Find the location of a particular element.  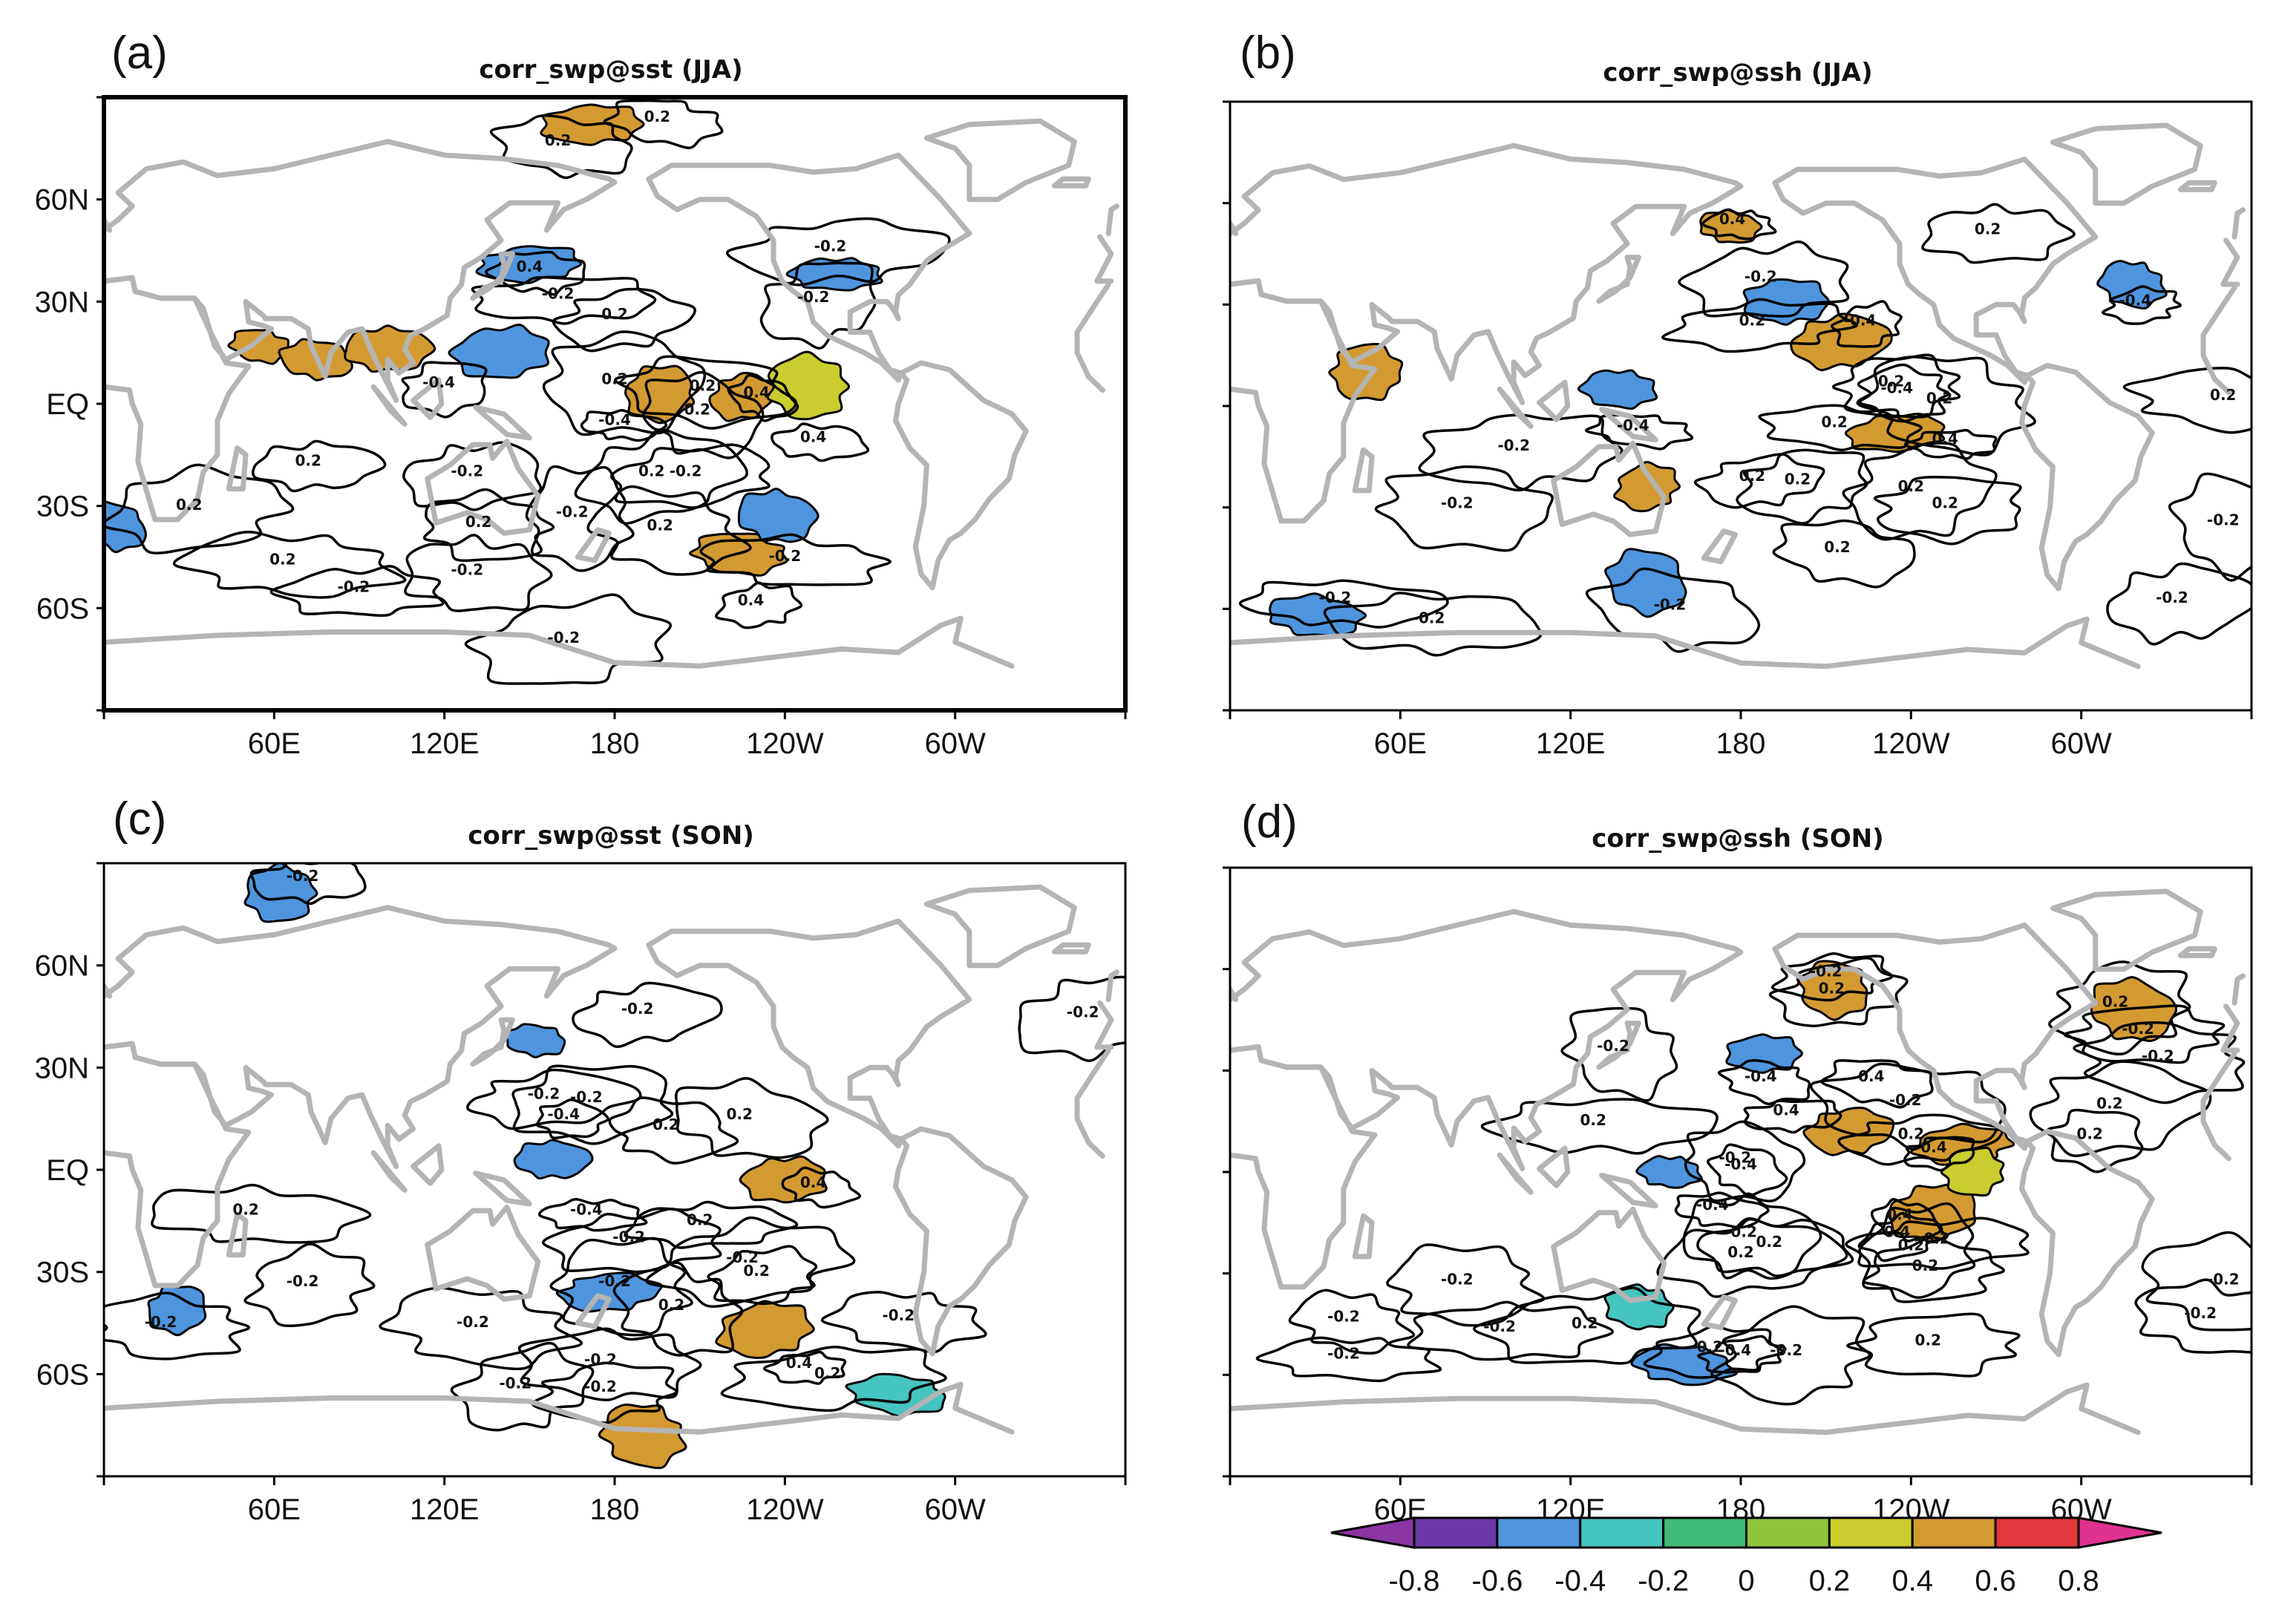

colorbar-bin is located at coordinates (1788, 1533).